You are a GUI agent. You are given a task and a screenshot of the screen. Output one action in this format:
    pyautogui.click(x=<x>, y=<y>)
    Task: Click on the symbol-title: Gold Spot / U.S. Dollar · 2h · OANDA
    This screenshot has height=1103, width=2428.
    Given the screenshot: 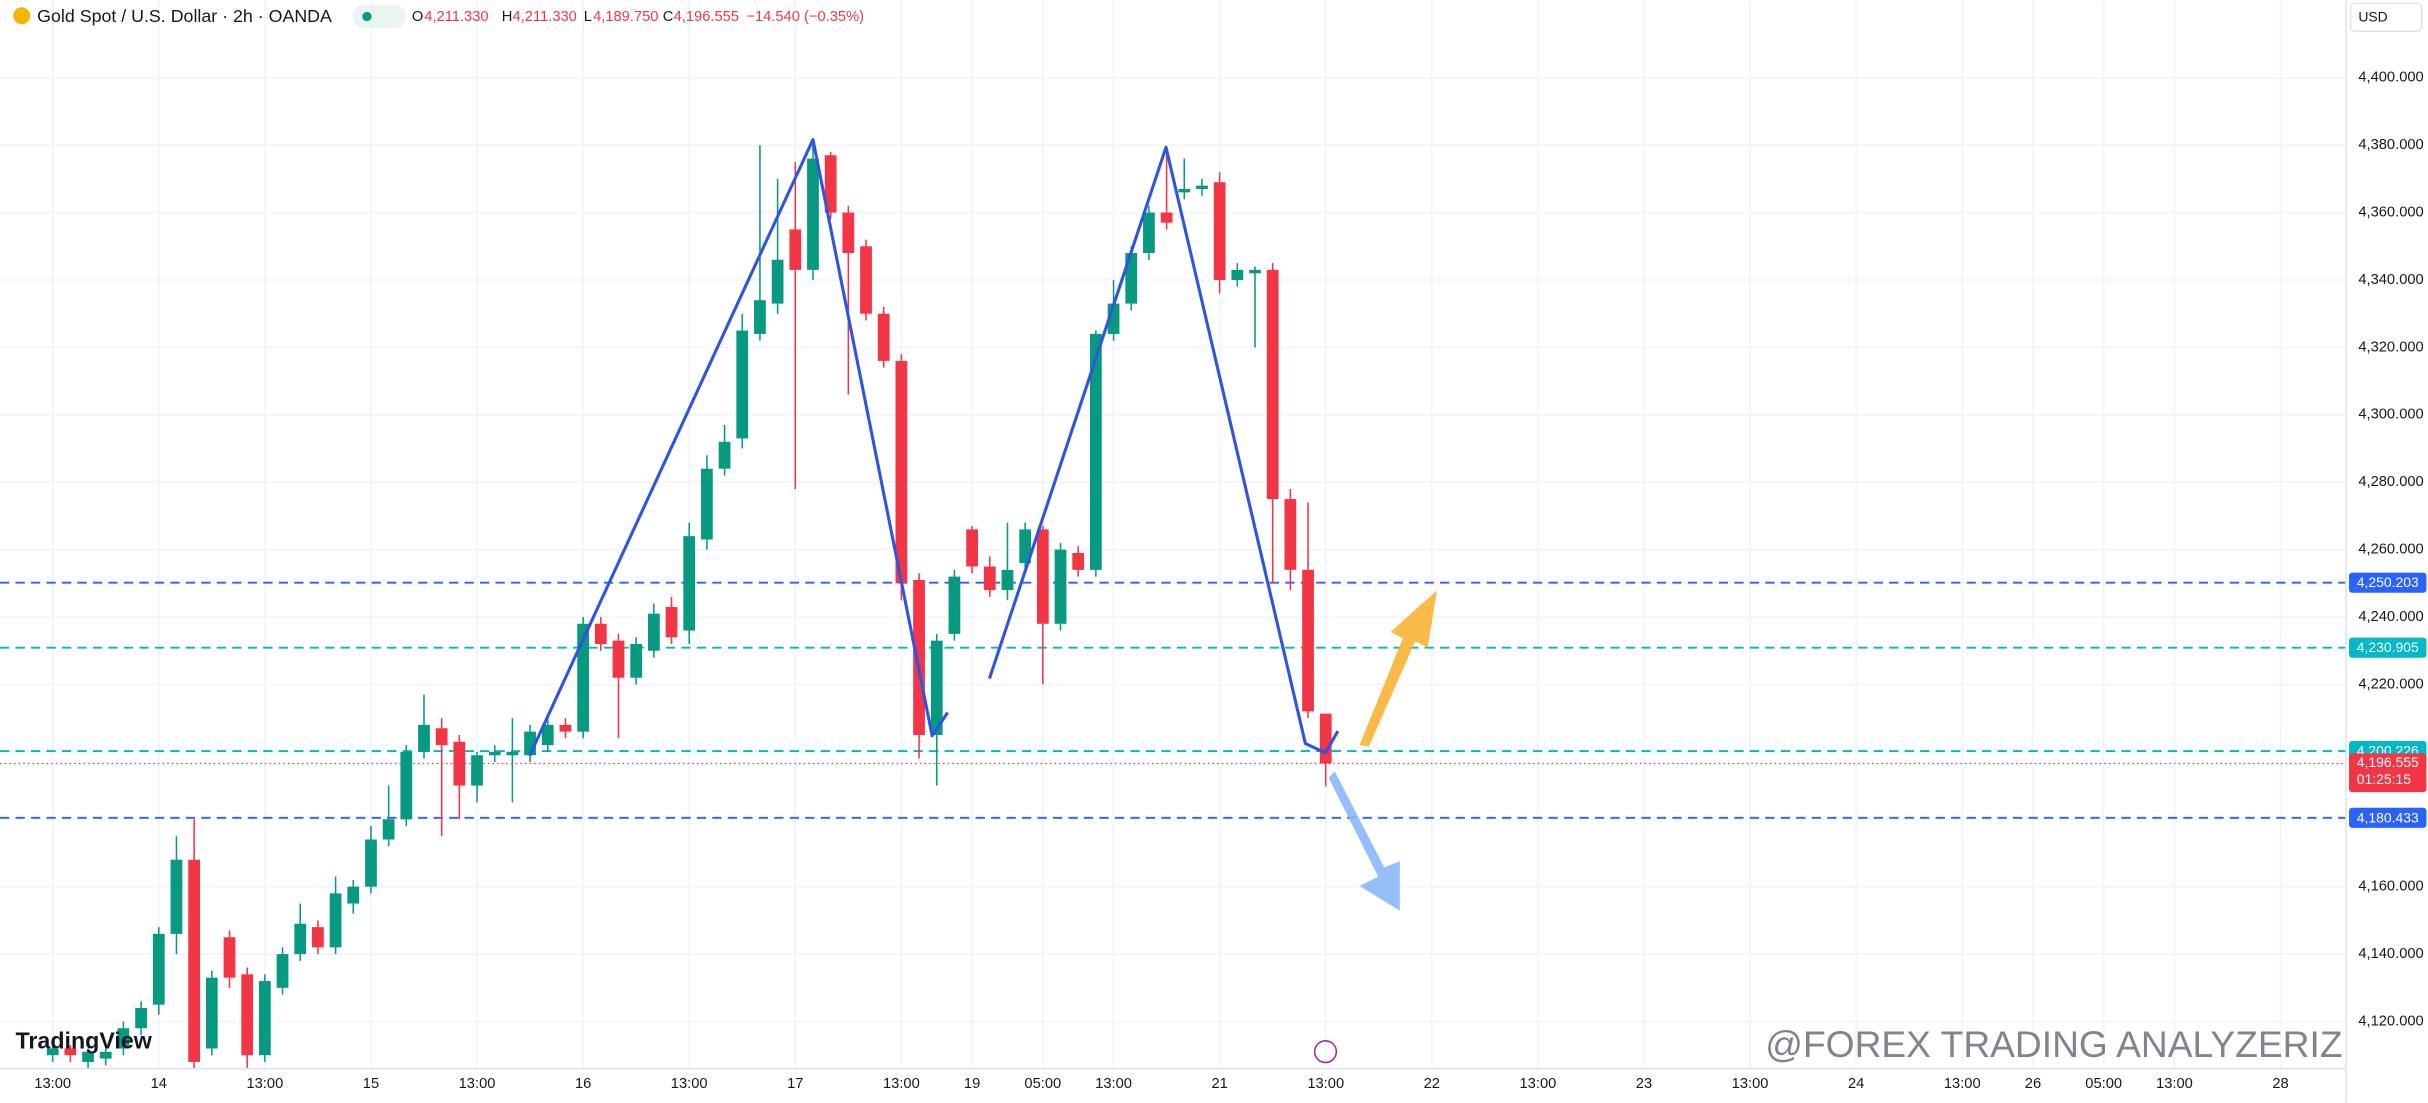 What is the action you would take?
    pyautogui.click(x=184, y=16)
    